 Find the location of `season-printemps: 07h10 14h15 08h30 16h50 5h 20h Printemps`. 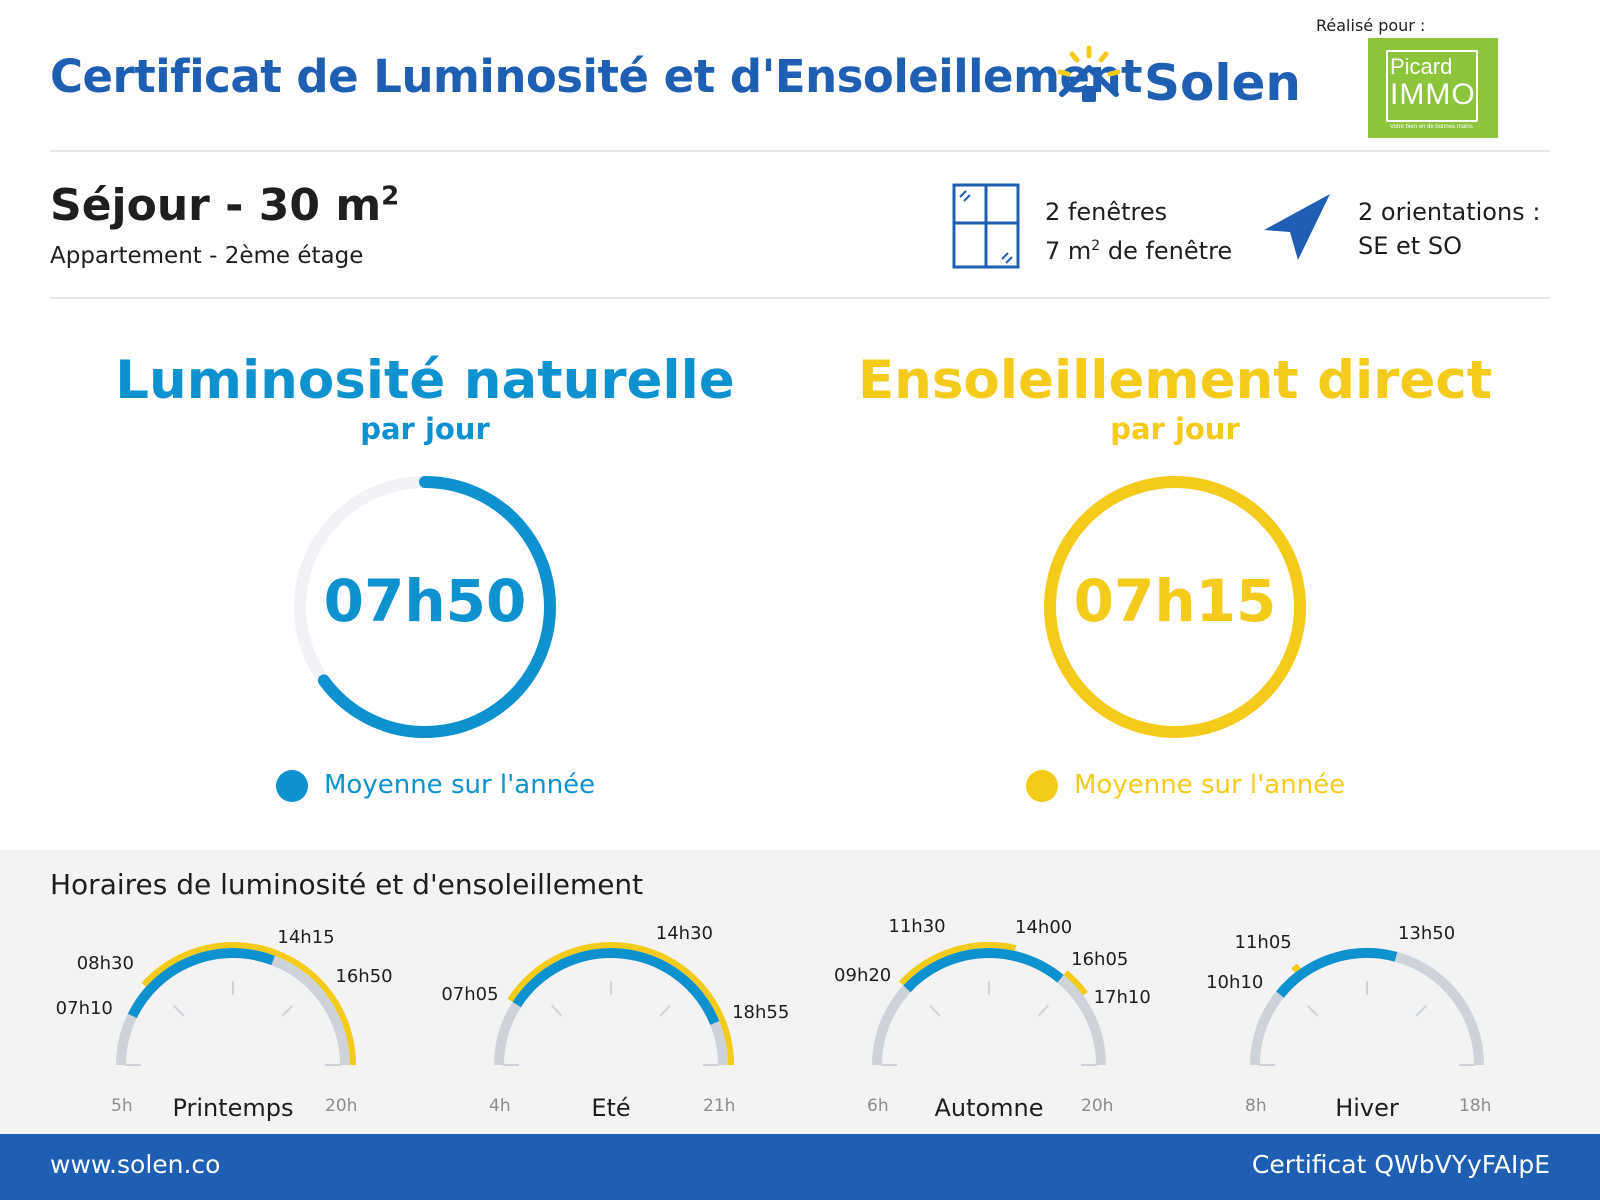

season-printemps: 07h10 14h15 08h30 16h50 5h 20h Printemps is located at coordinates (224, 1024).